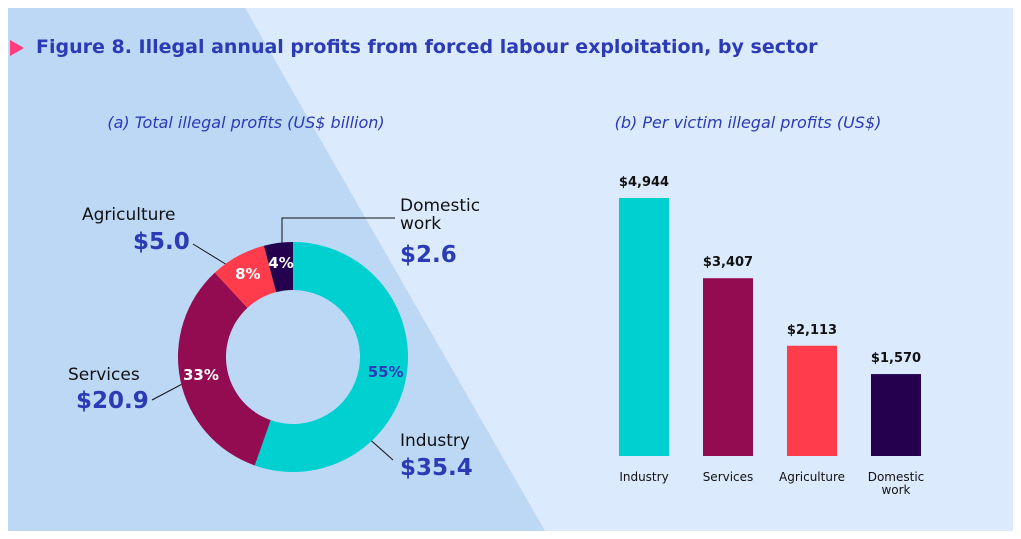  What do you see at coordinates (104, 375) in the screenshot?
I see `category-label: Services` at bounding box center [104, 375].